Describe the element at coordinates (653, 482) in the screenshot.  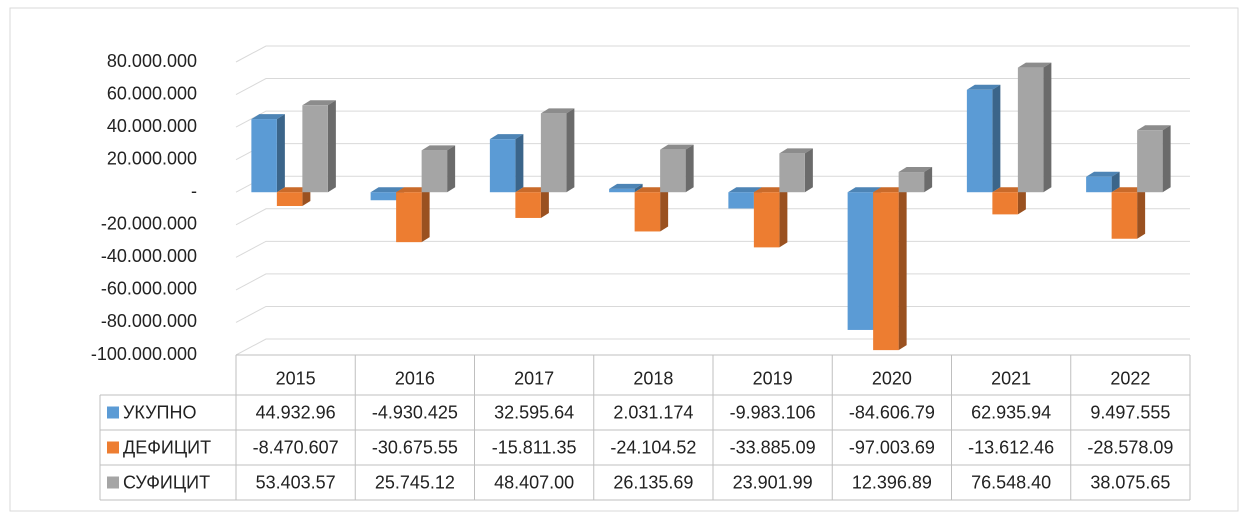
I see `table-value: 26.135.69` at that location.